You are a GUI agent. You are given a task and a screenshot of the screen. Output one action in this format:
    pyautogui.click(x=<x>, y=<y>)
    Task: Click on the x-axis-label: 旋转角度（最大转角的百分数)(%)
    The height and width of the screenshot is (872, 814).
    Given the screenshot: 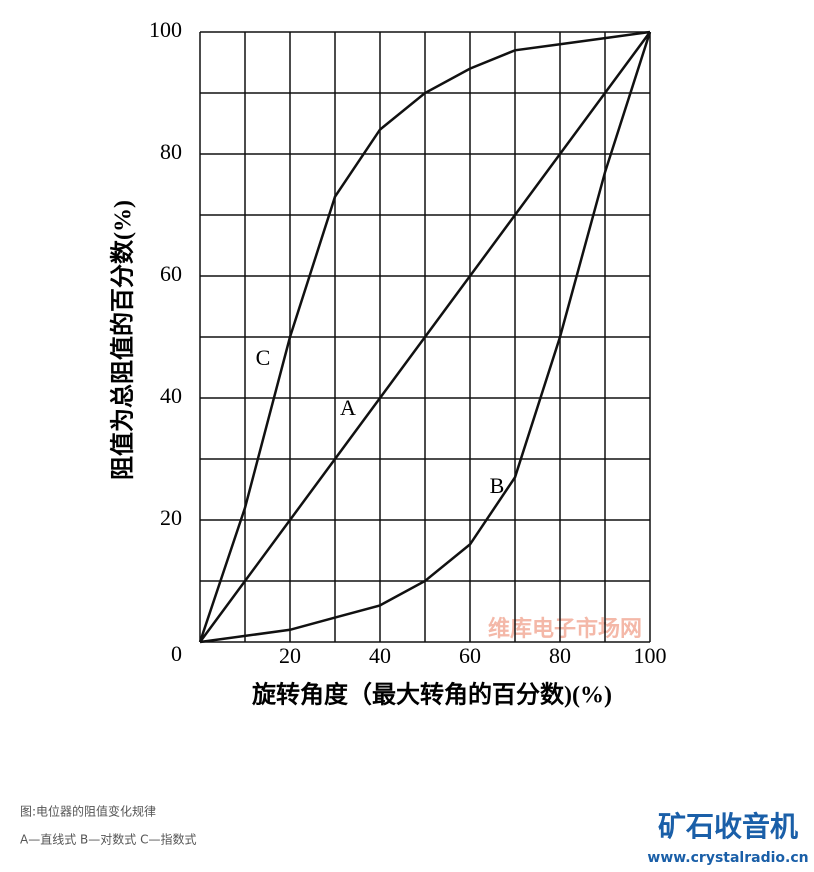 What is the action you would take?
    pyautogui.click(x=431, y=695)
    